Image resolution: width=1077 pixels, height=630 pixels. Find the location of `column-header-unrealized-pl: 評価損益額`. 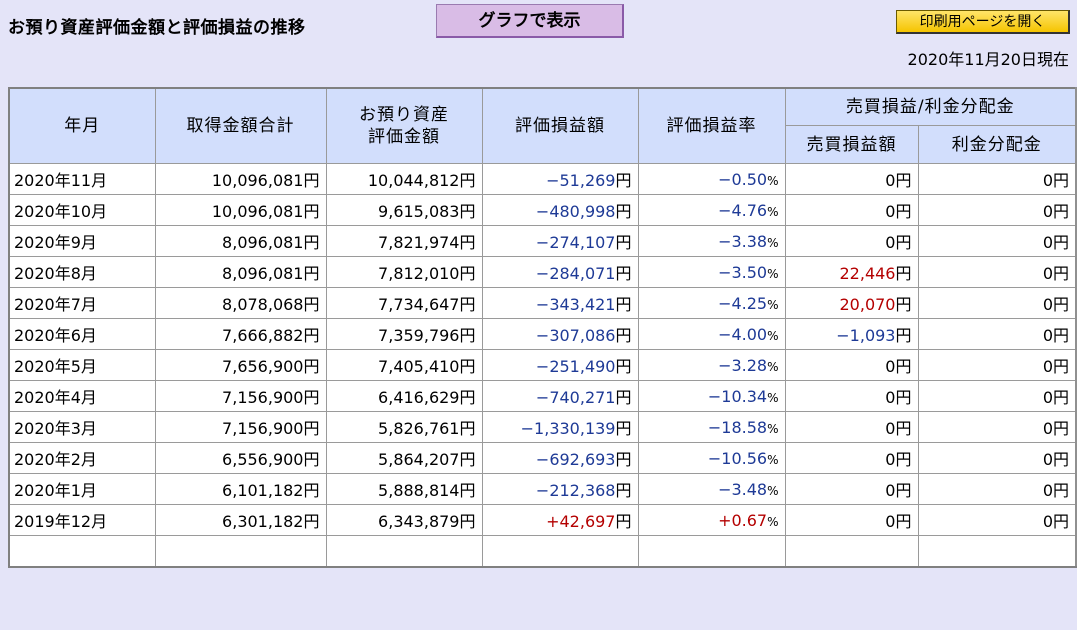

column-header-unrealized-pl: 評価損益額 is located at coordinates (560, 125).